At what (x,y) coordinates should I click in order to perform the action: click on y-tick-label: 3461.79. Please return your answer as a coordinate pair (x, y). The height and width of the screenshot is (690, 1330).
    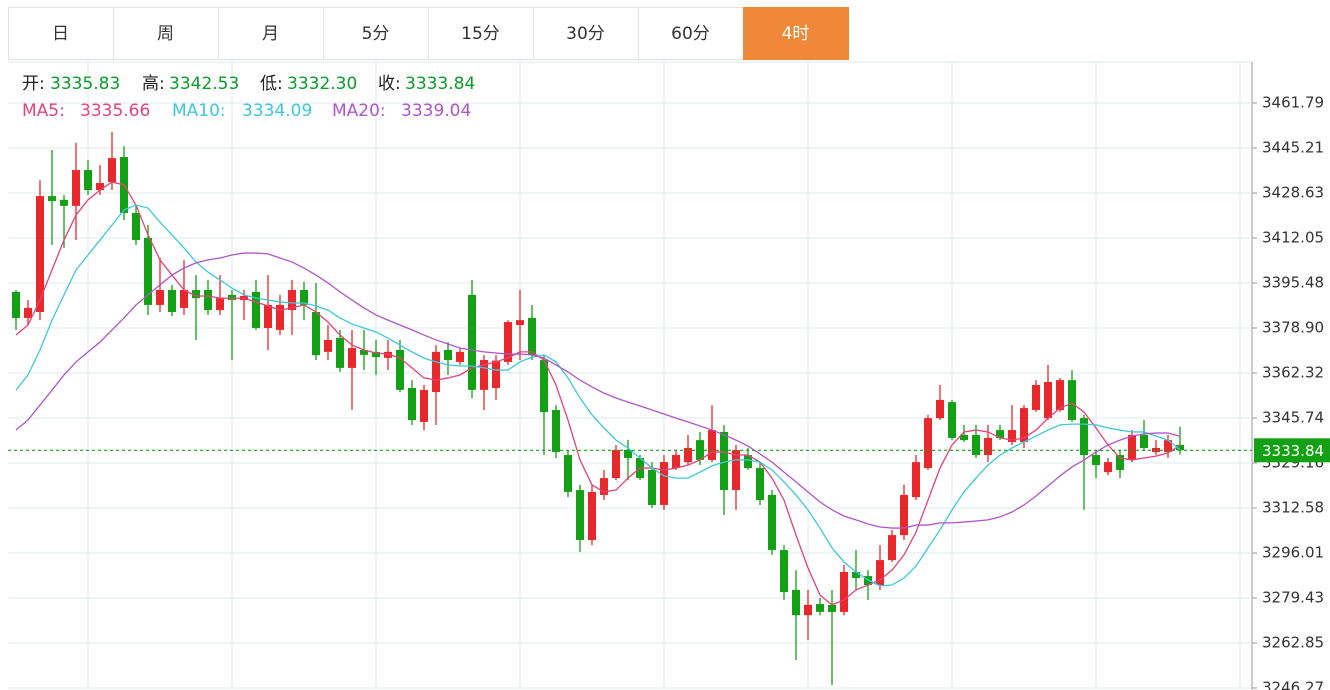
    Looking at the image, I should click on (1293, 103).